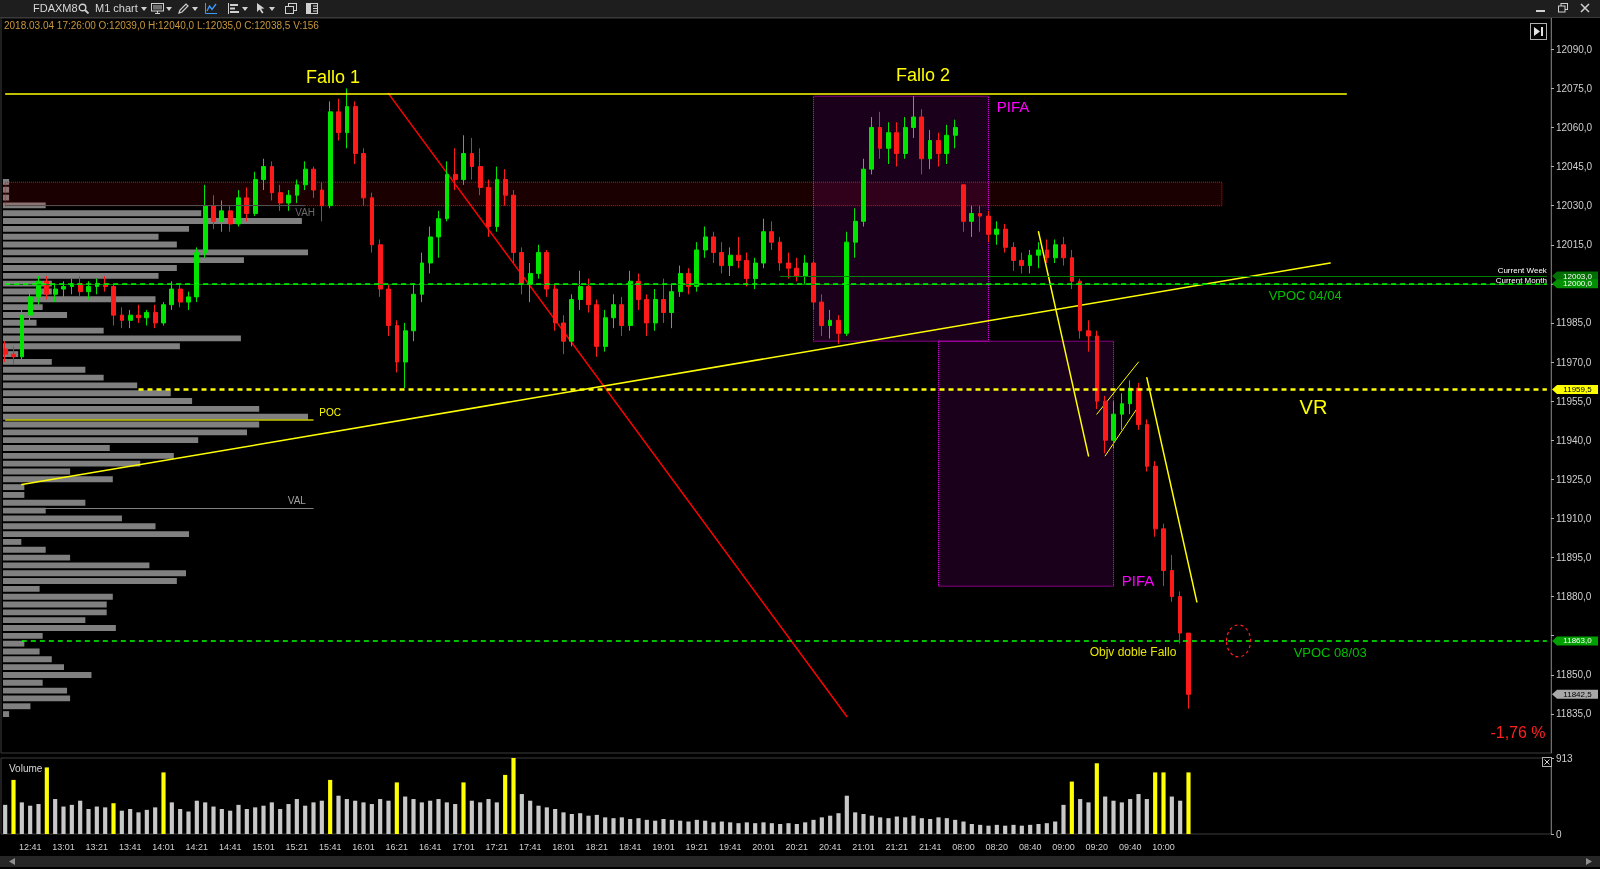 The image size is (1600, 869). I want to click on x-tick-label: 19:01, so click(663, 846).